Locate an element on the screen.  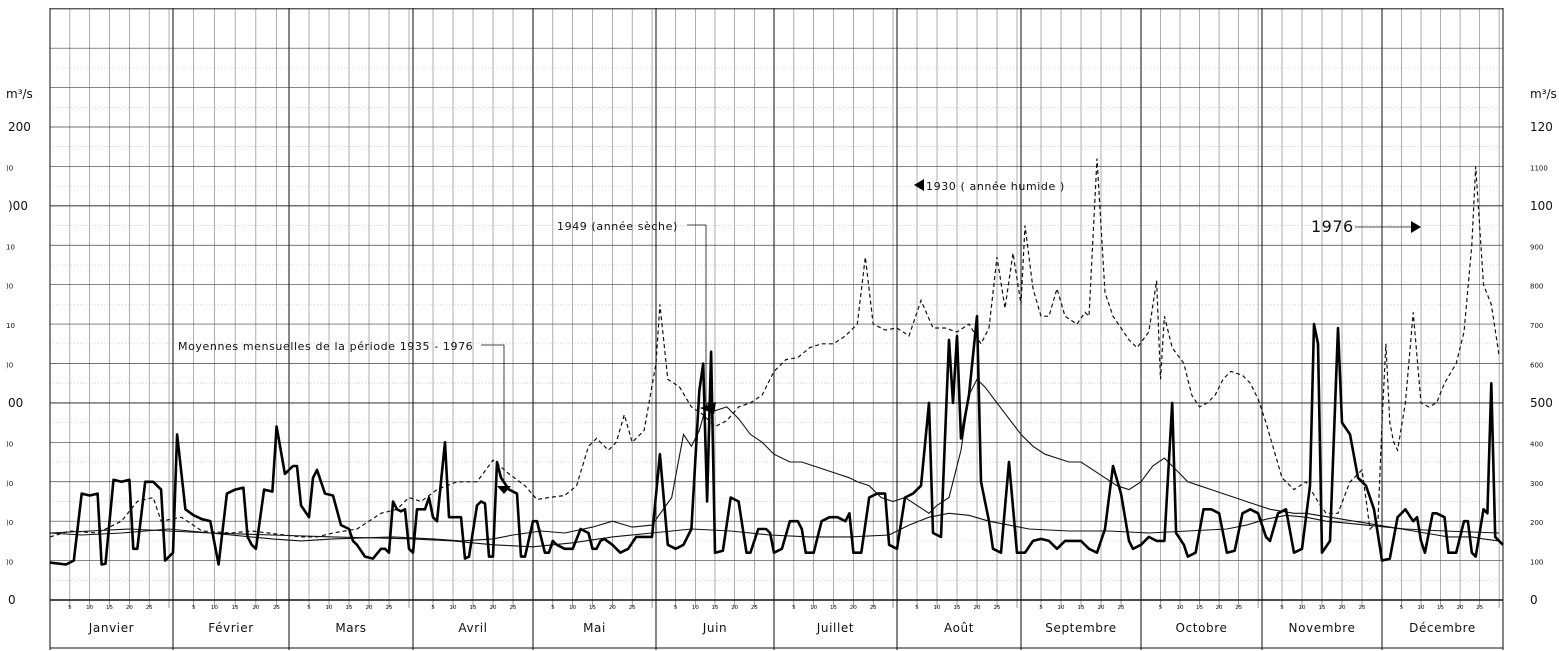
y-tick-label-right: 700 is located at coordinates (1536, 326).